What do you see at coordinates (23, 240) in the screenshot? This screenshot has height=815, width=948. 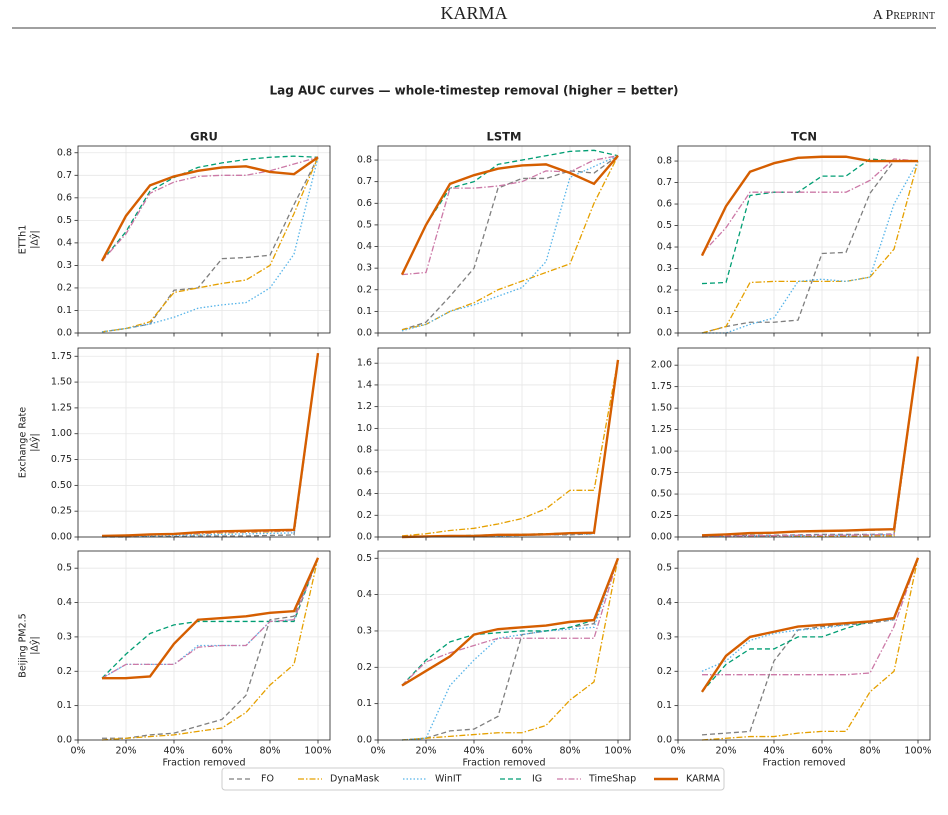 I see `y-axis-label: ETTh1` at bounding box center [23, 240].